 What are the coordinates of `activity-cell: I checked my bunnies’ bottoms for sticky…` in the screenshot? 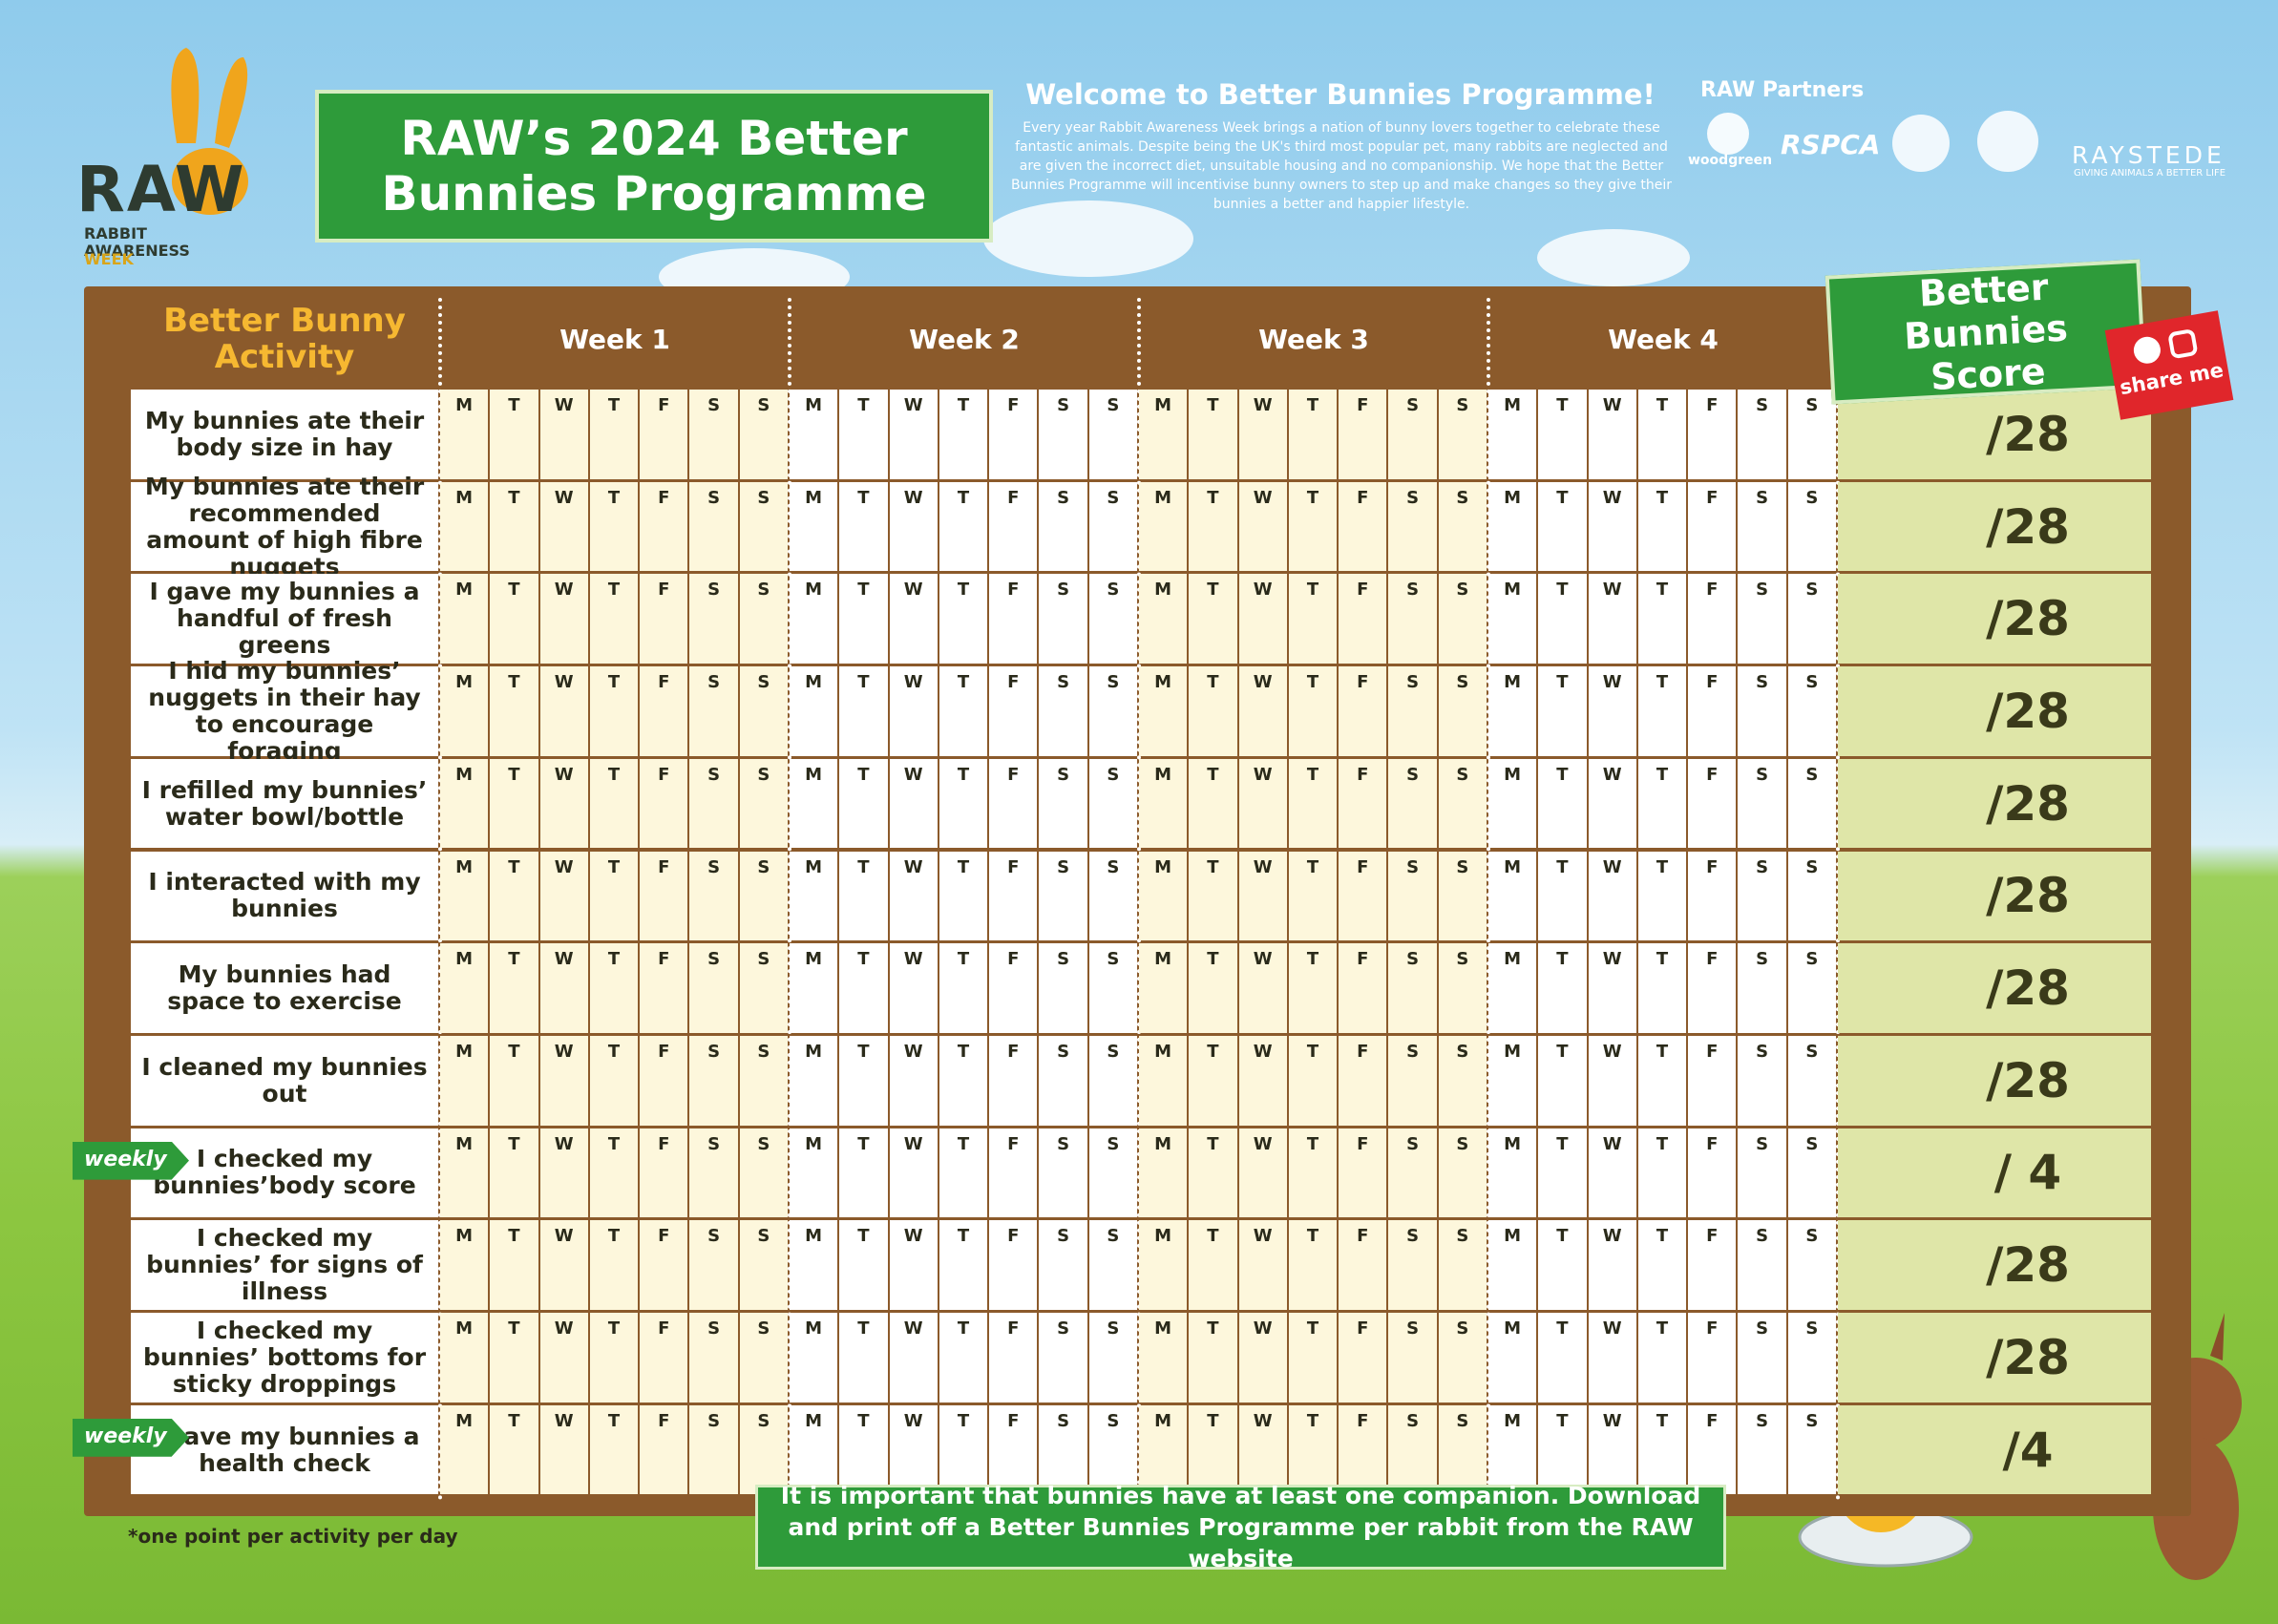 It's located at (284, 1358).